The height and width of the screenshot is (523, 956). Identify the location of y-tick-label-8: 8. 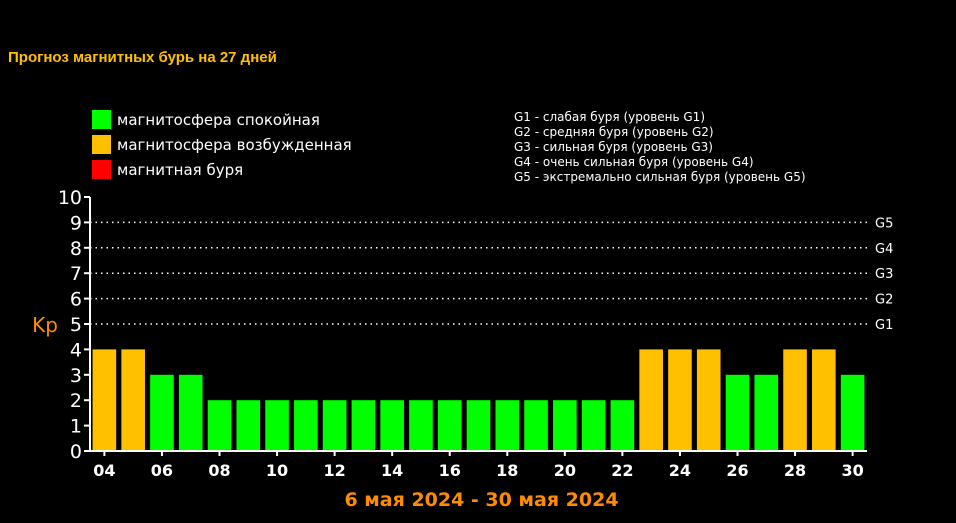
(76, 249).